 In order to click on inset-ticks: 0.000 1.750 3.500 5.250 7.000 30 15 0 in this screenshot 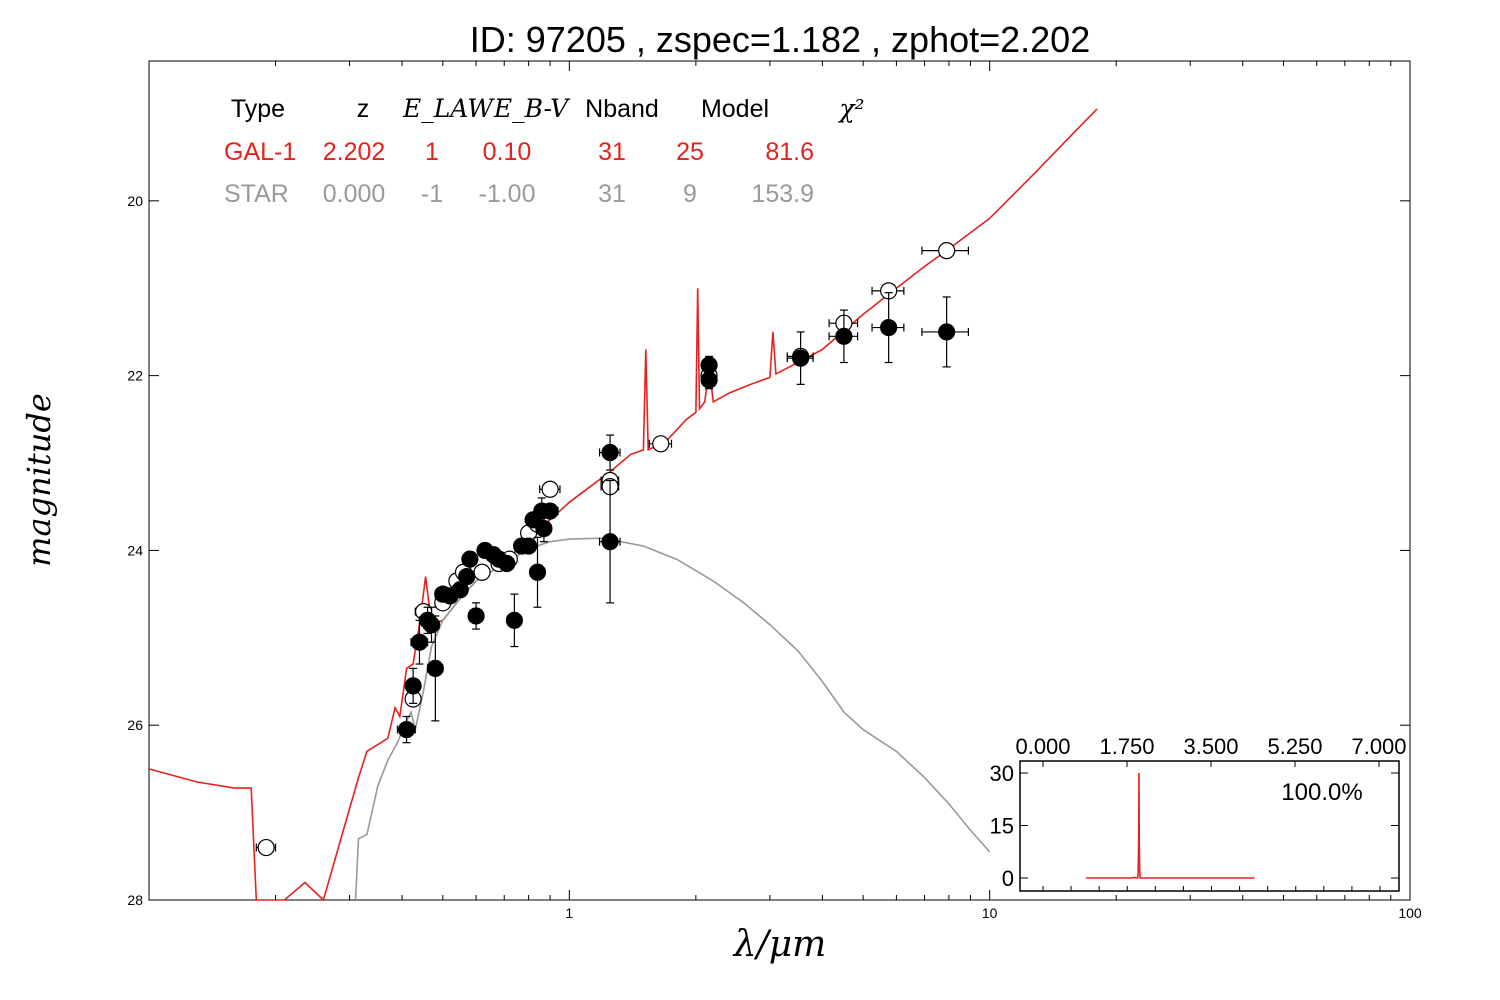, I will do `click(1198, 812)`.